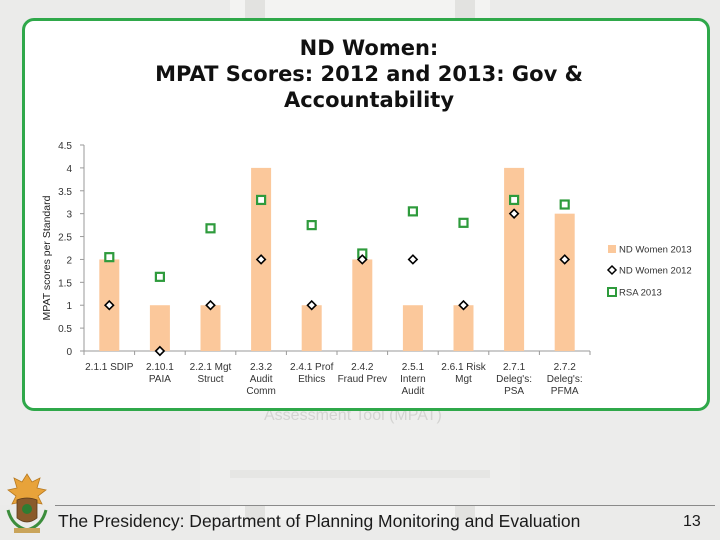 The image size is (720, 540). I want to click on legend-label-nd-women-2012: ND Women 2012, so click(655, 271).